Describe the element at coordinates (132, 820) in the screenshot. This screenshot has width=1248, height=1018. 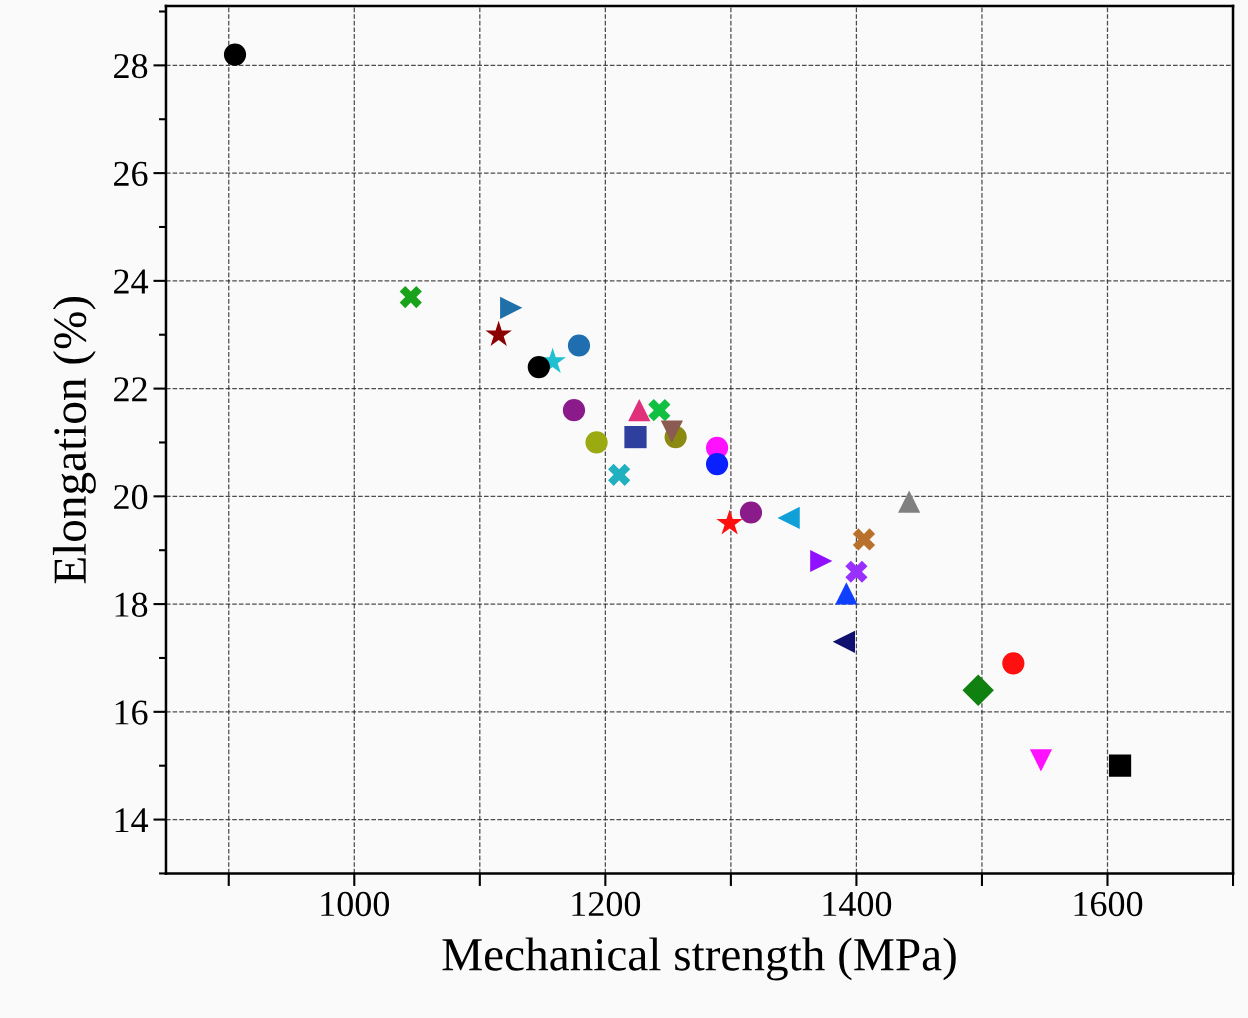
I see `y-tick-label: 14` at that location.